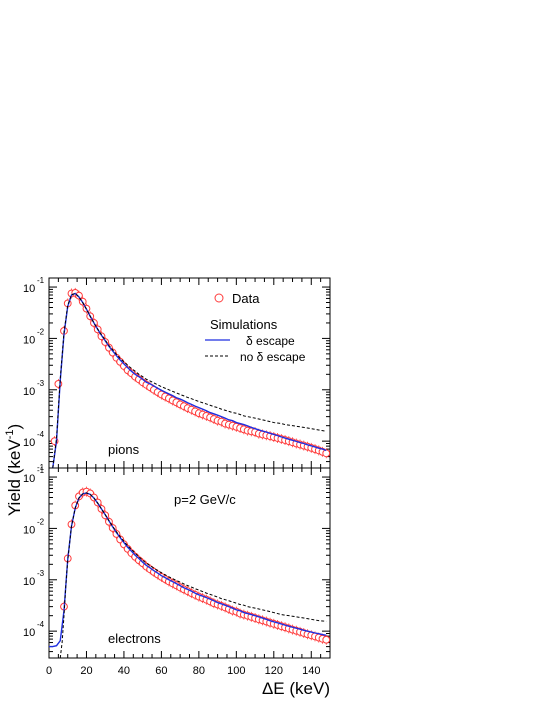 The image size is (549, 711). Describe the element at coordinates (246, 298) in the screenshot. I see `legend-data-label: Data` at that location.